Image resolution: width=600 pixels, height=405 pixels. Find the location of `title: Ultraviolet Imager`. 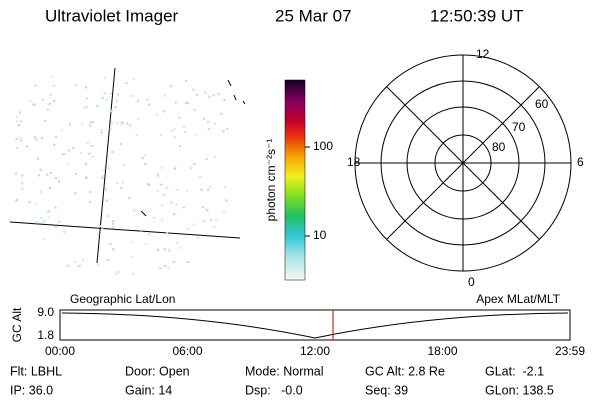

title: Ultraviolet Imager is located at coordinates (112, 15).